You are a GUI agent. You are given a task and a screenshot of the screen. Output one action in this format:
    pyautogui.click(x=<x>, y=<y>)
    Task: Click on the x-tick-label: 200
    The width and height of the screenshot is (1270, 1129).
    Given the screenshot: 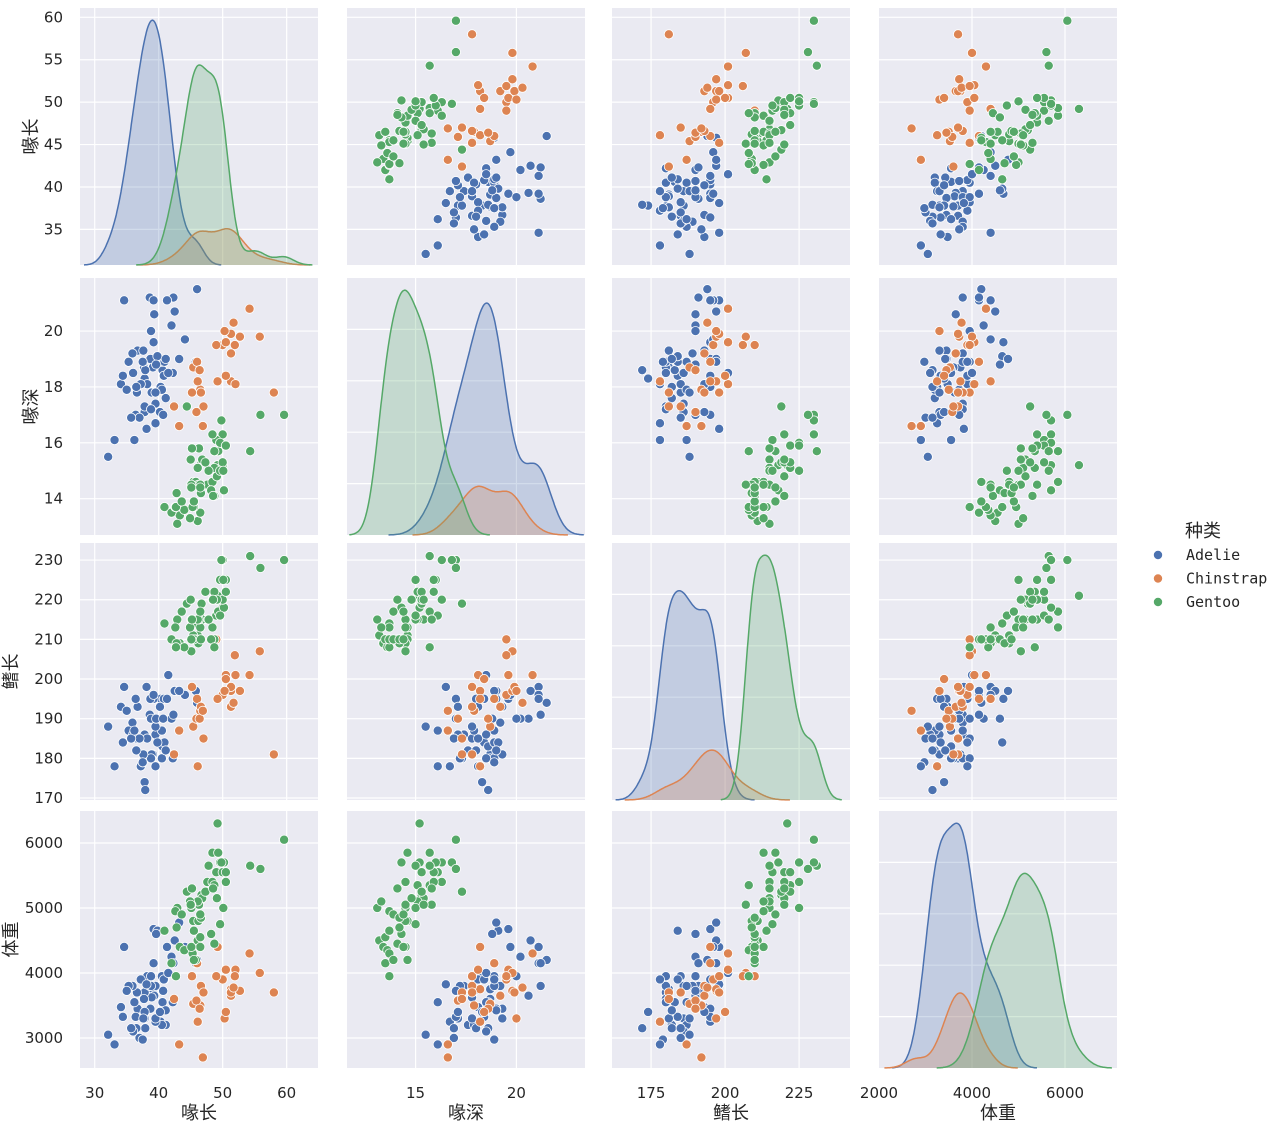 What is the action you would take?
    pyautogui.click(x=725, y=1093)
    